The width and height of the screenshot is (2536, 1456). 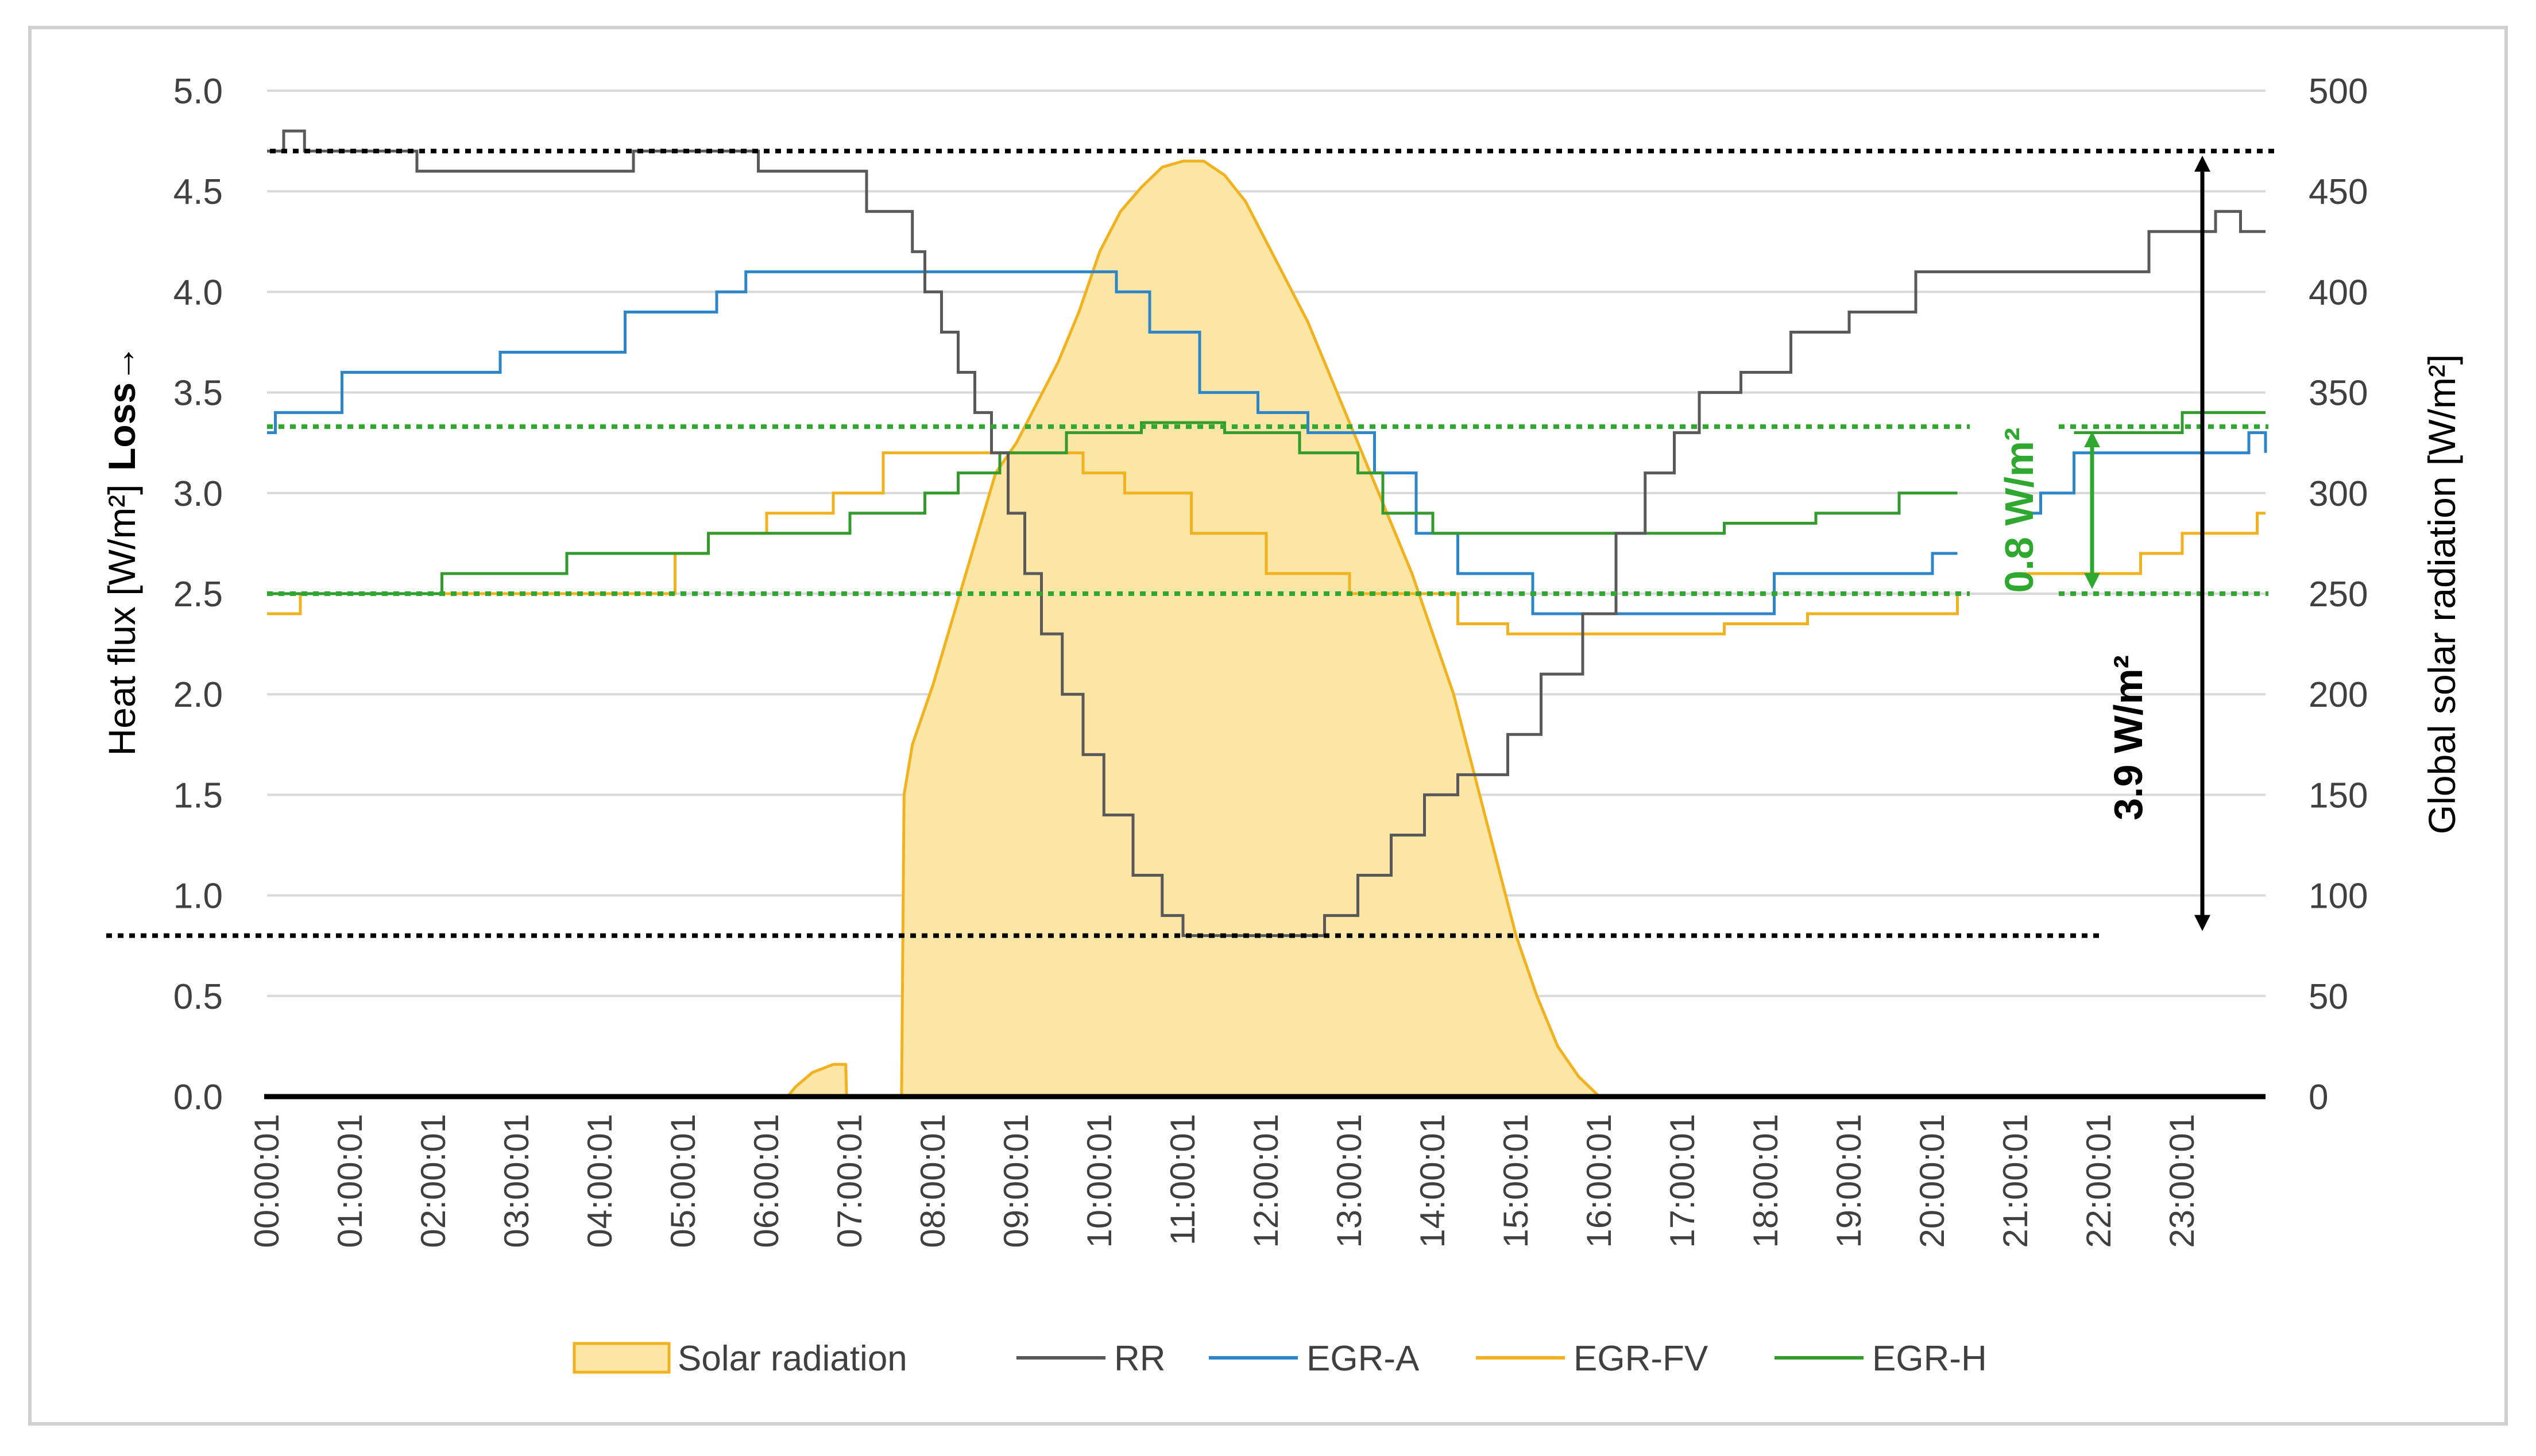 I want to click on x-tick-label: 04:00:01, so click(x=600, y=1181).